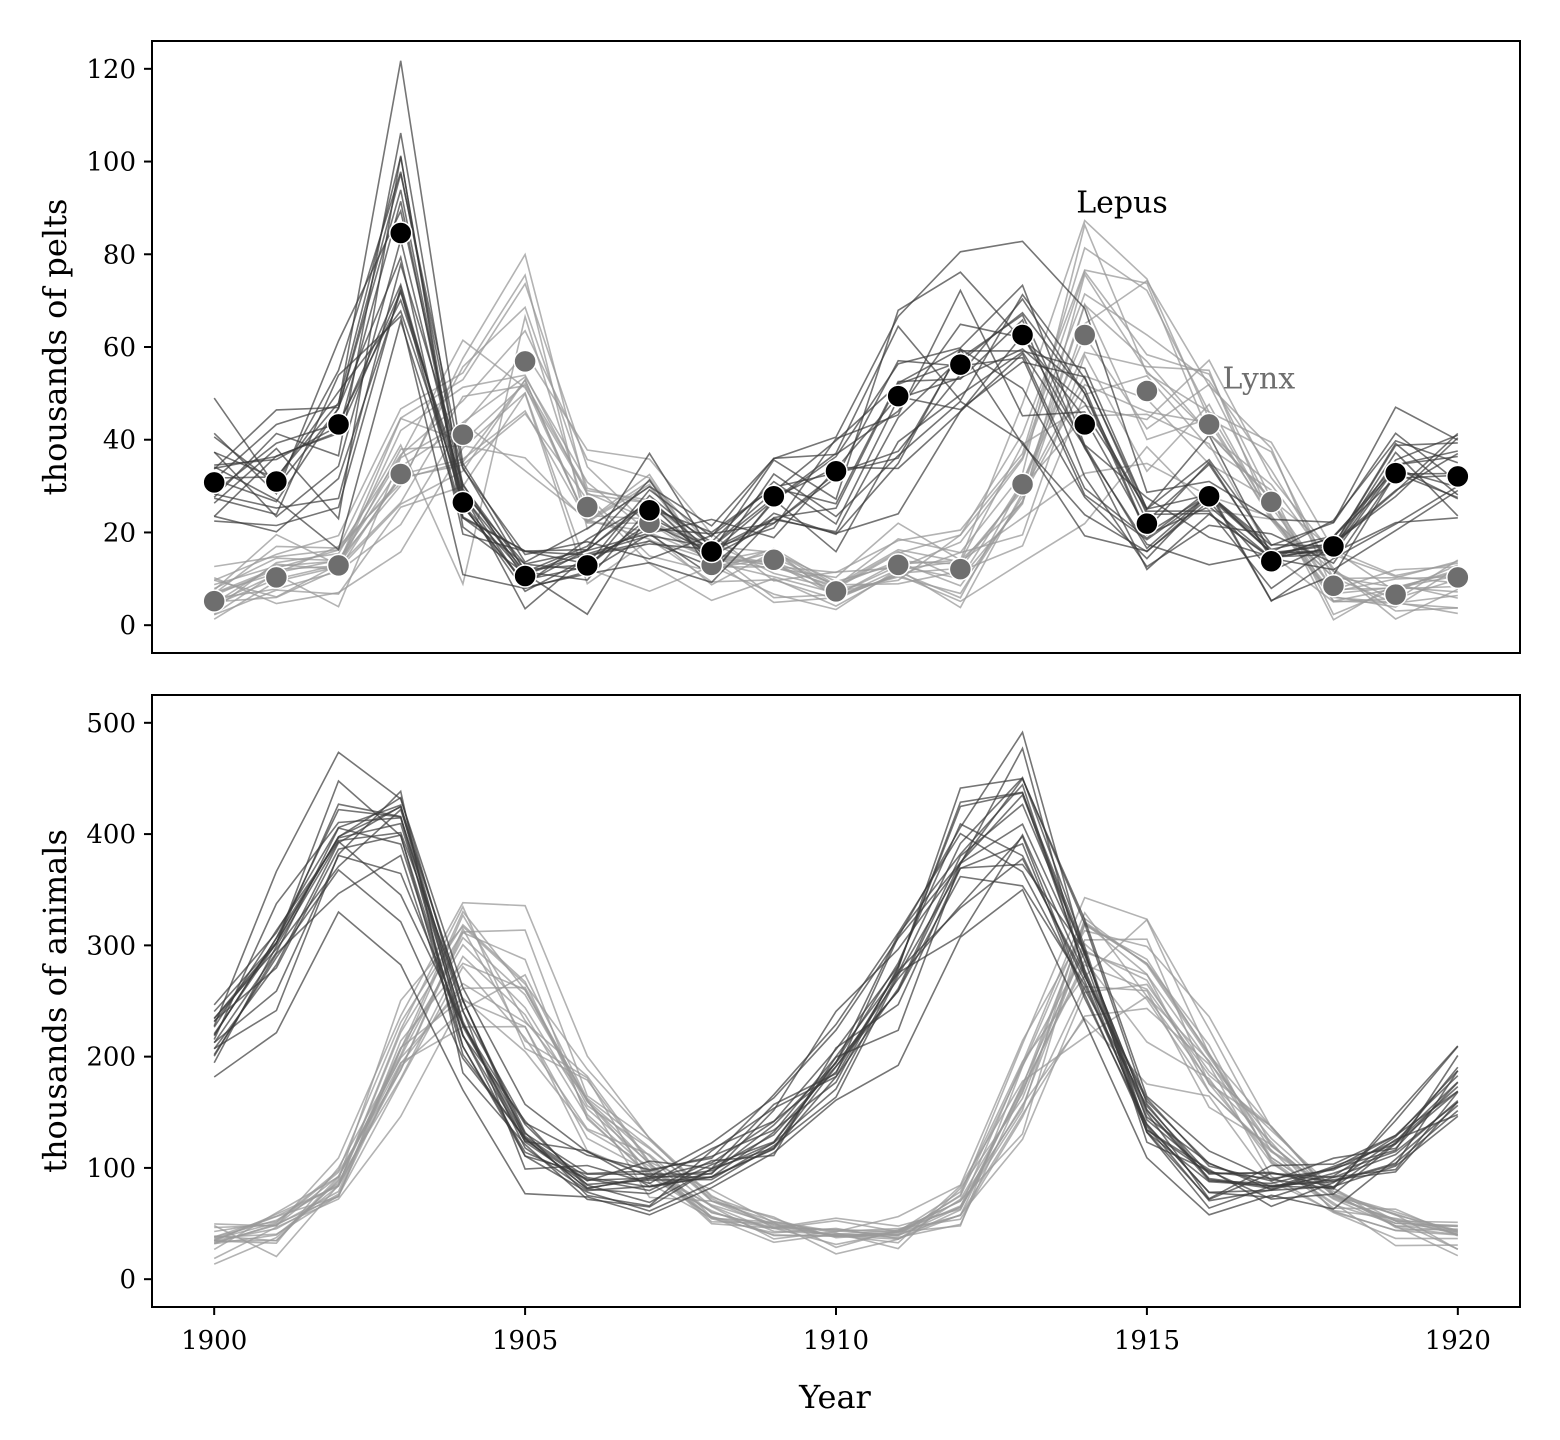 The width and height of the screenshot is (1560, 1440). What do you see at coordinates (1458, 1341) in the screenshot?
I see `x-tick-label: 1920` at bounding box center [1458, 1341].